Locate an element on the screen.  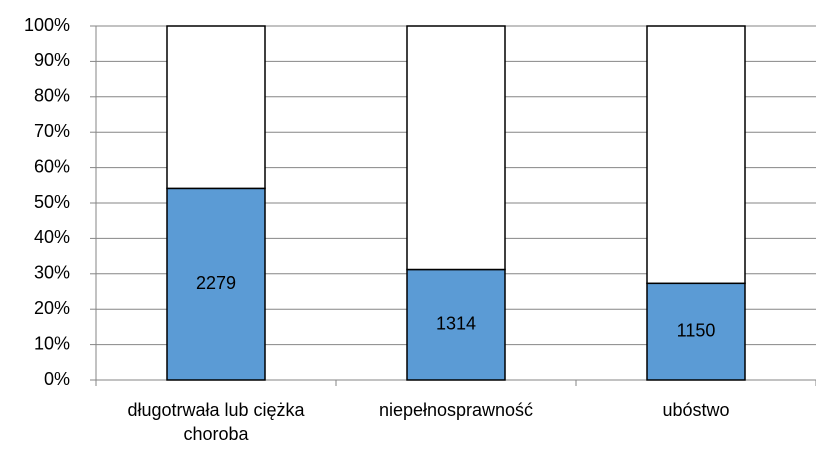
y-tick-label: 40% is located at coordinates (52, 237).